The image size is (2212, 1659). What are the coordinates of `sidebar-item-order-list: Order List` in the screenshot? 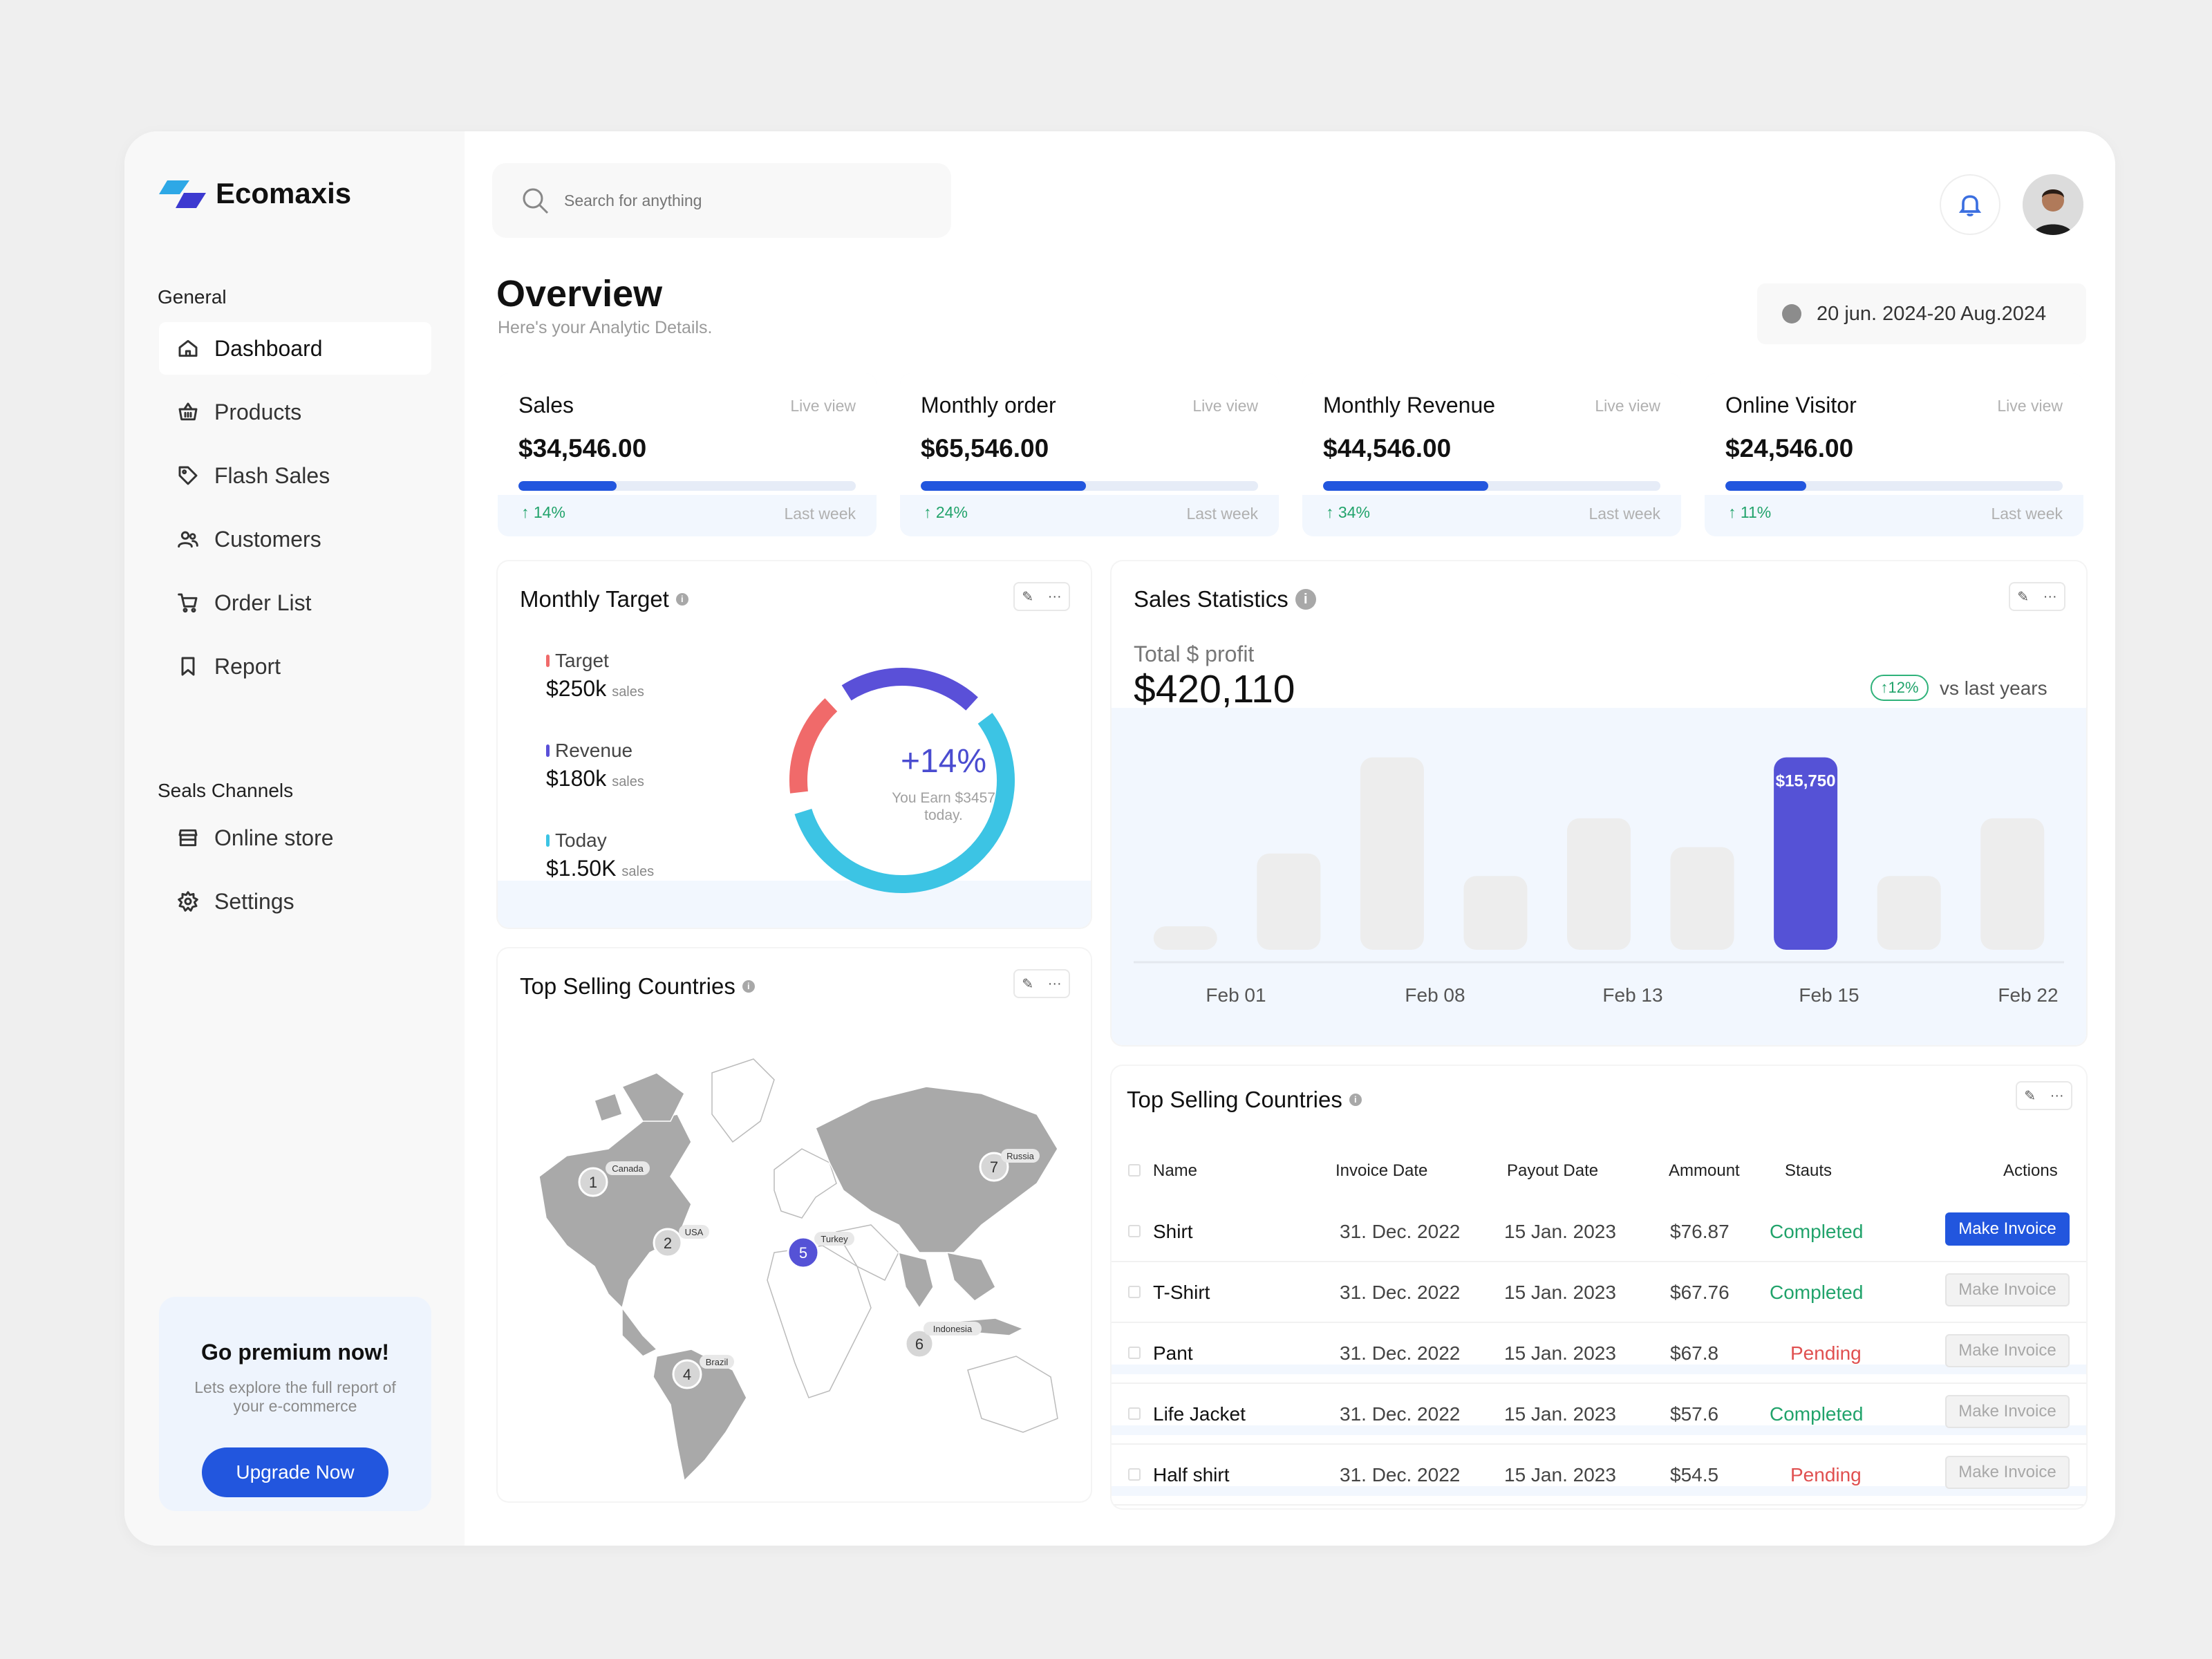 It's located at (295, 603).